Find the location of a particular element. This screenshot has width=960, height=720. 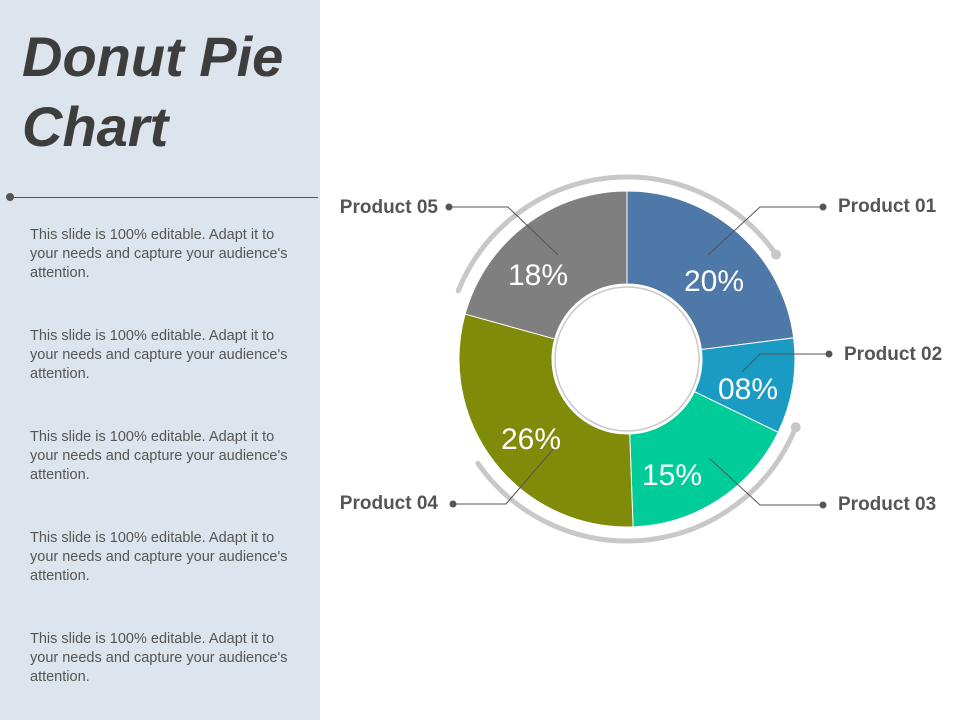

data-label-2: 08% is located at coordinates (748, 389).